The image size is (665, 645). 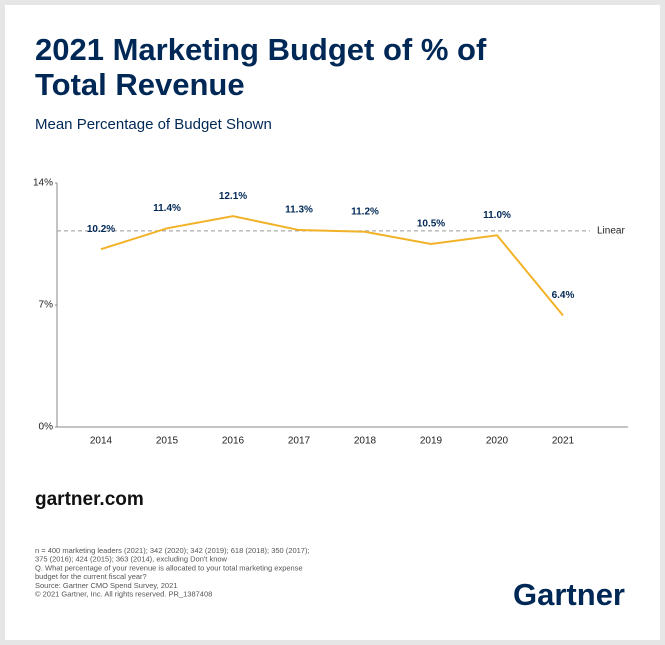 I want to click on site: gartner.com, so click(x=89, y=499).